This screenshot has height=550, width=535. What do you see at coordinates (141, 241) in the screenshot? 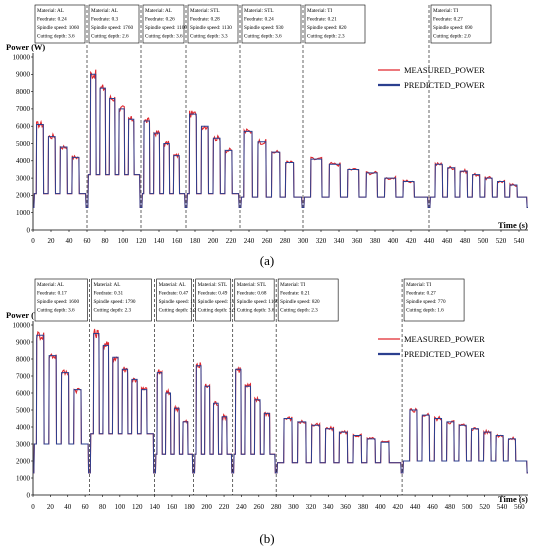
I see `x-tick-label: 120` at bounding box center [141, 241].